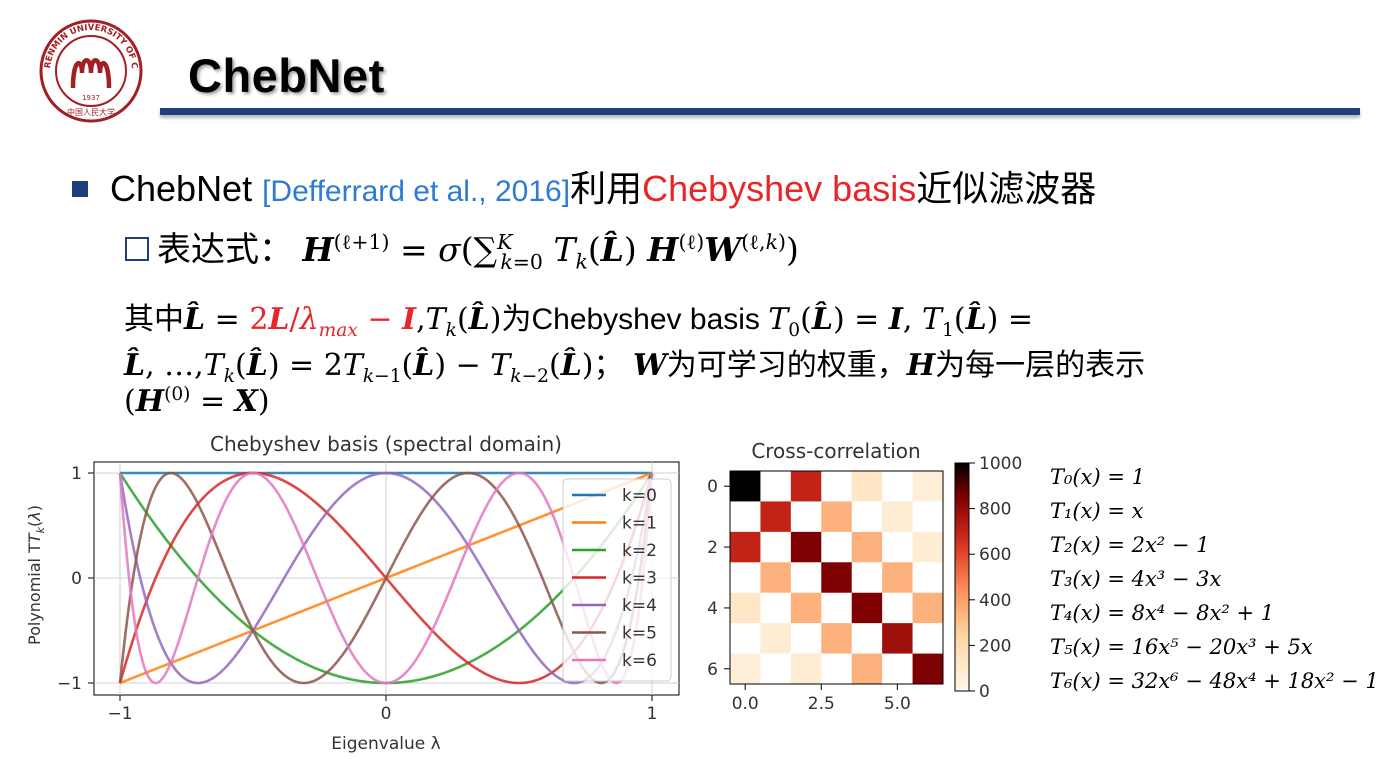 The height and width of the screenshot is (759, 1399). I want to click on bullet1-highlight: Chebyshev basis, so click(779, 188).